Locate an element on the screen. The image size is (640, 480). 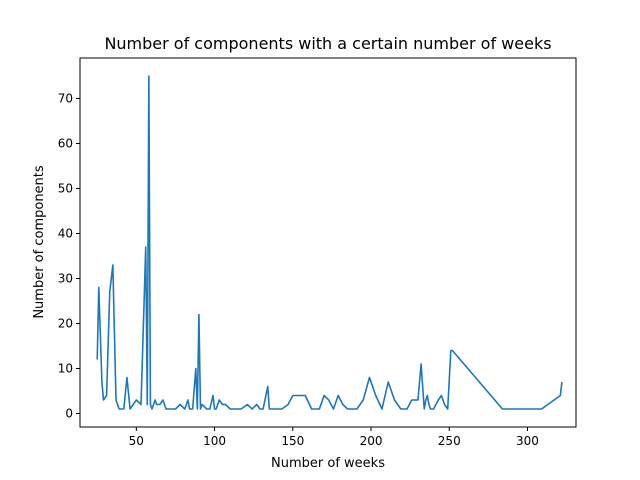
y-tick-label: 0 is located at coordinates (69, 414).